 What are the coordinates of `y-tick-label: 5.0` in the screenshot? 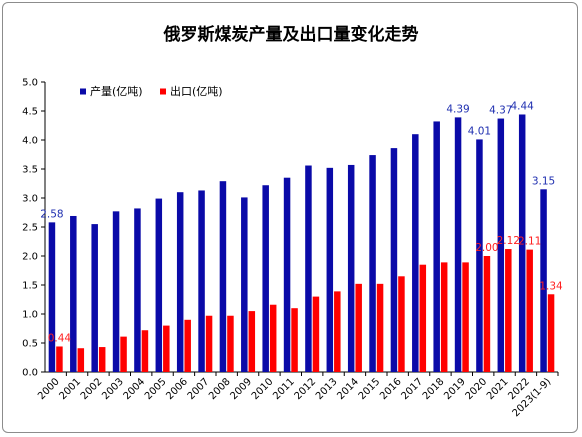 It's located at (30, 83).